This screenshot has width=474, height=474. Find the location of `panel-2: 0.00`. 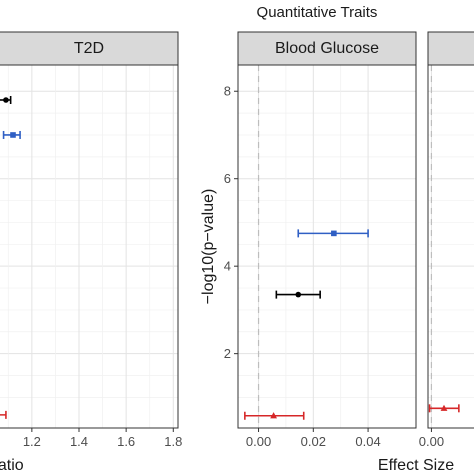

panel-2: 0.00 is located at coordinates (446, 240).